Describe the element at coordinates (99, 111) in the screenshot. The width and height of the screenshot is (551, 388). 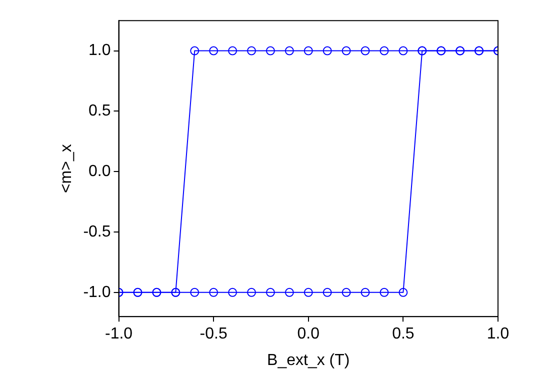
I see `y-tick-label: 0.5` at that location.